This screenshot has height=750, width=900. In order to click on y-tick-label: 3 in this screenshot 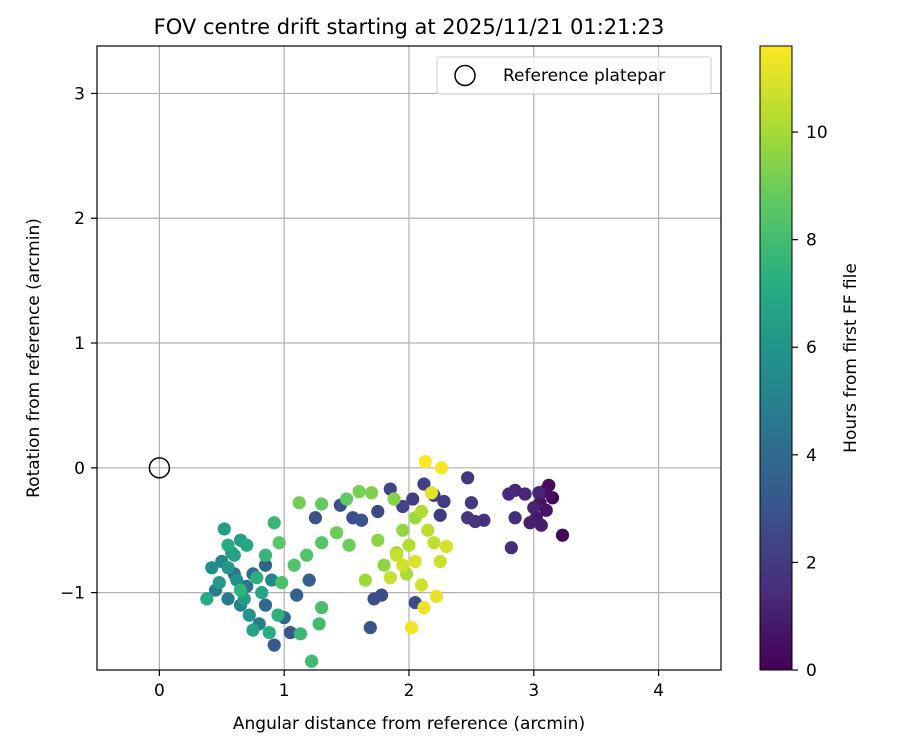, I will do `click(79, 94)`.